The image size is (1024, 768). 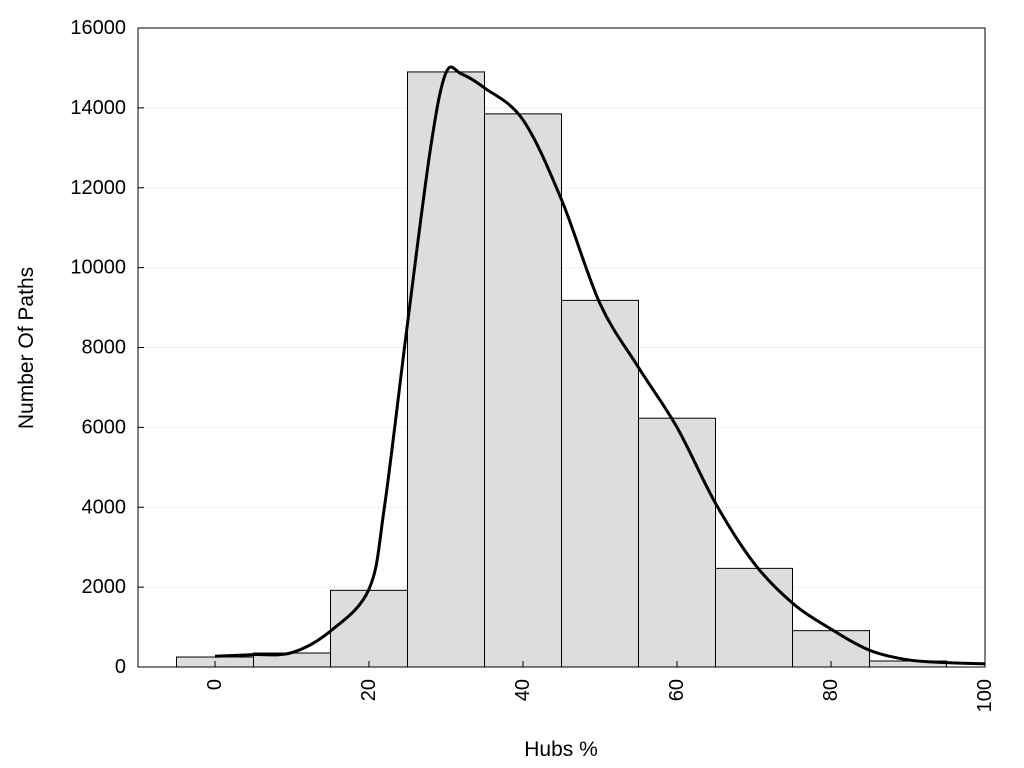 I want to click on x-axis-ticks: 0 20 40 60 80 100, so click(x=600, y=686).